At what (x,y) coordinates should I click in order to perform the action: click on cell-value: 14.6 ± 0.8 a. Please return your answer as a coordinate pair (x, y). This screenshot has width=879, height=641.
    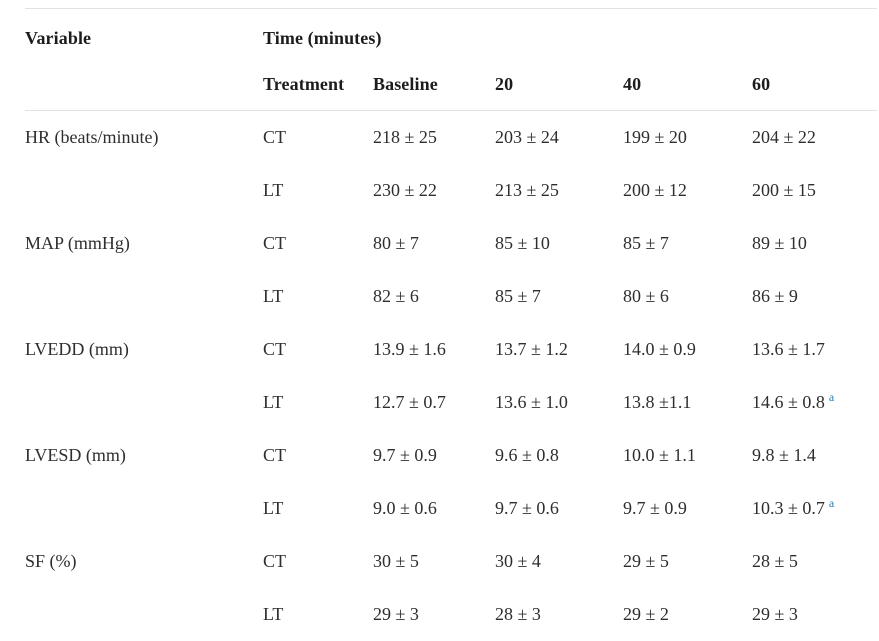
    Looking at the image, I should click on (814, 402).